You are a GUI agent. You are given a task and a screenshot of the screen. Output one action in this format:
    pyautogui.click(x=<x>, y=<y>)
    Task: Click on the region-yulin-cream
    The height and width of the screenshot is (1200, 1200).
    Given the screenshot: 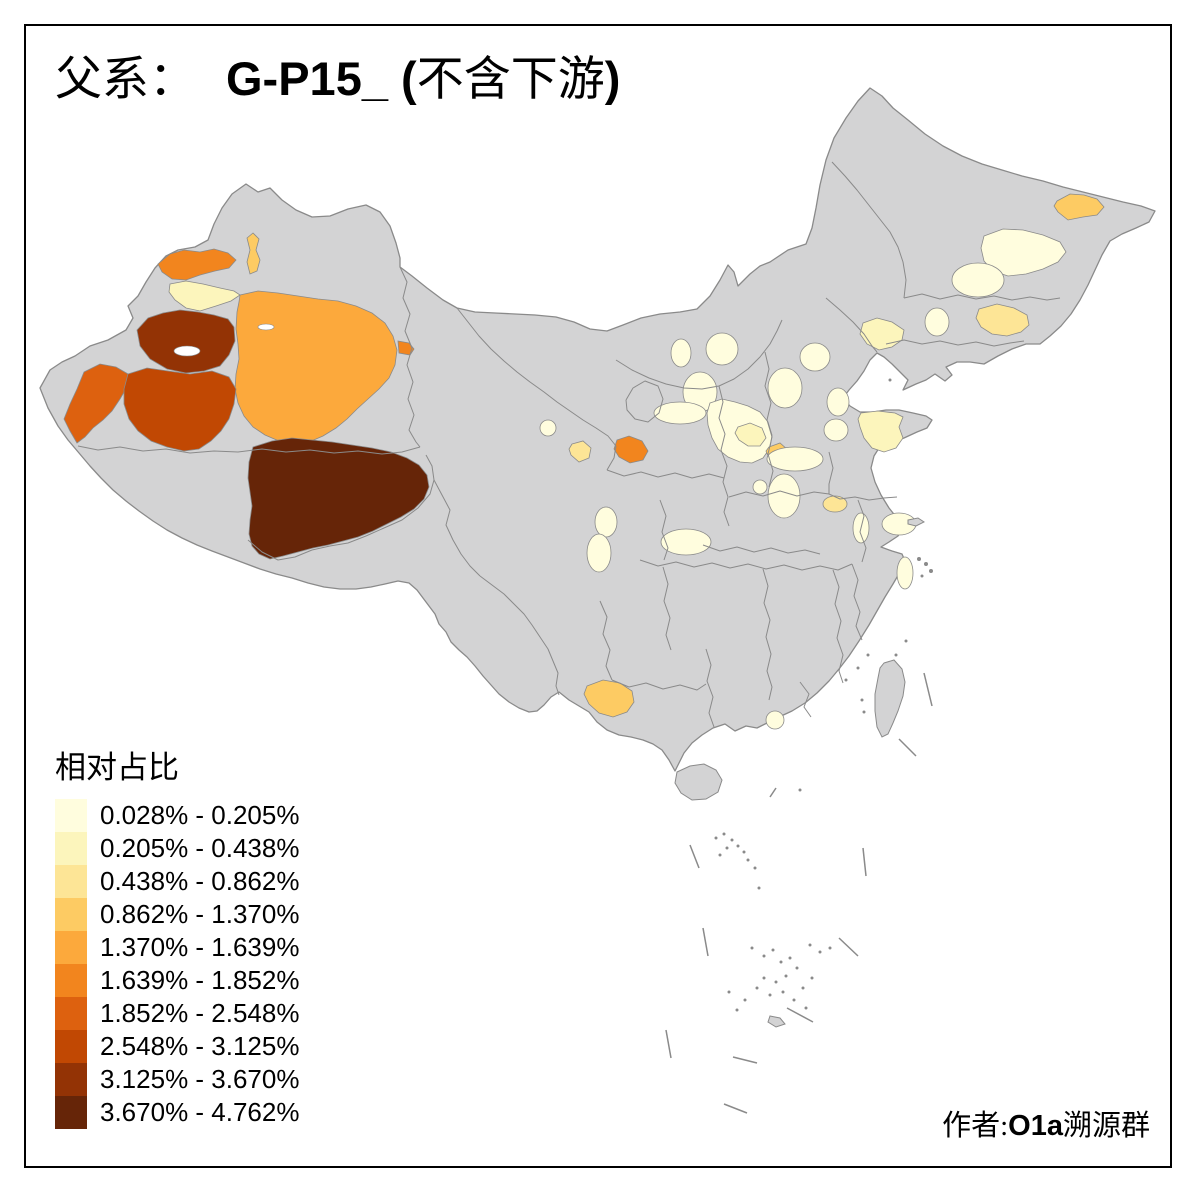 What is the action you would take?
    pyautogui.click(x=680, y=413)
    